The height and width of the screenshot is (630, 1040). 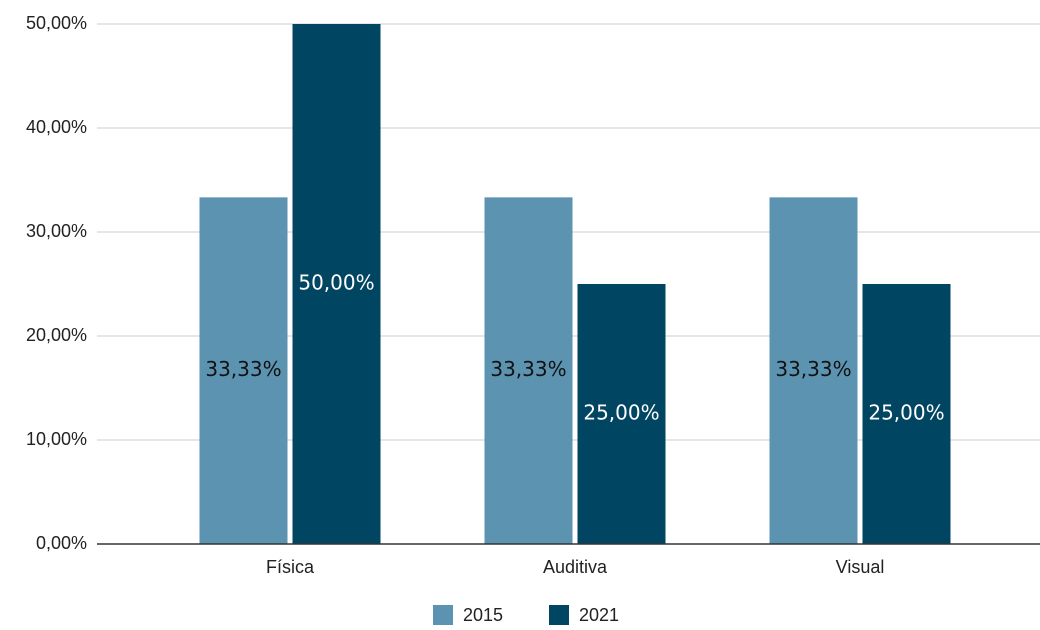 What do you see at coordinates (575, 567) in the screenshot?
I see `x-tick-label: Auditiva` at bounding box center [575, 567].